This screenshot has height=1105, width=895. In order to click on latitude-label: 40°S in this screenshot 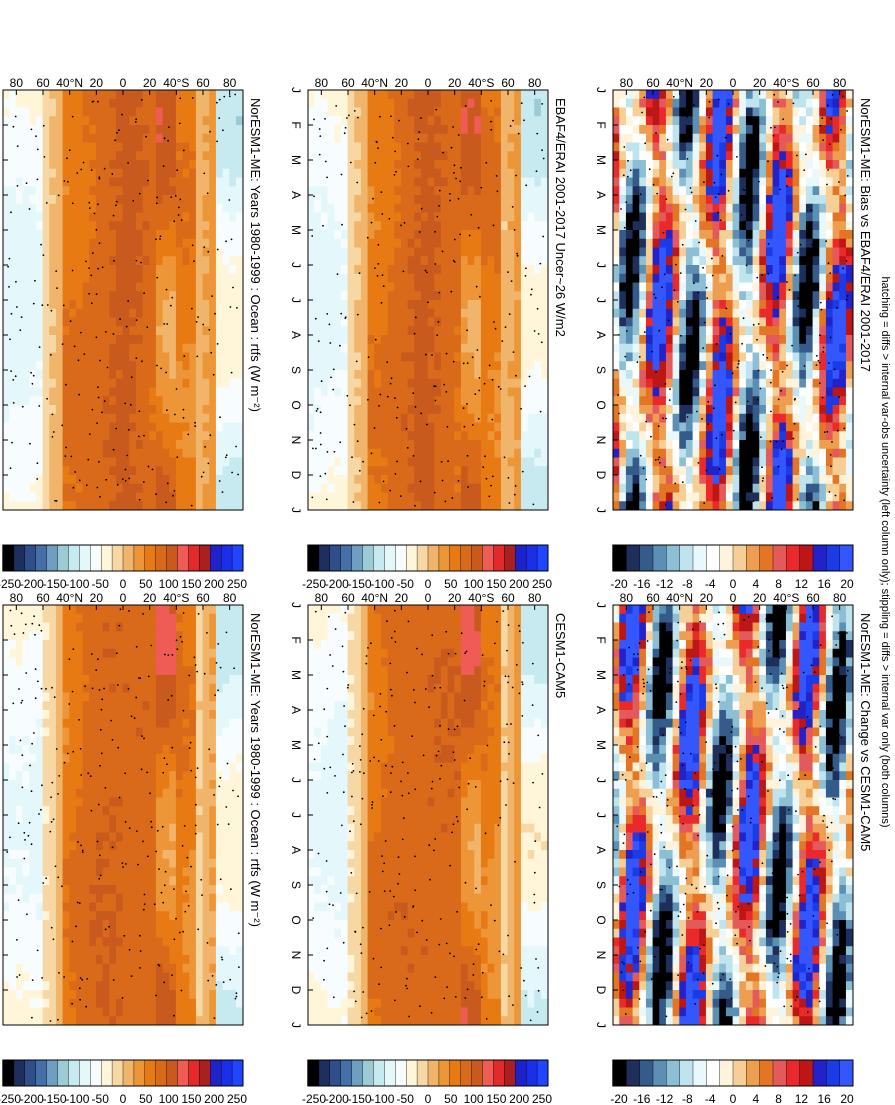, I will do `click(176, 598)`.